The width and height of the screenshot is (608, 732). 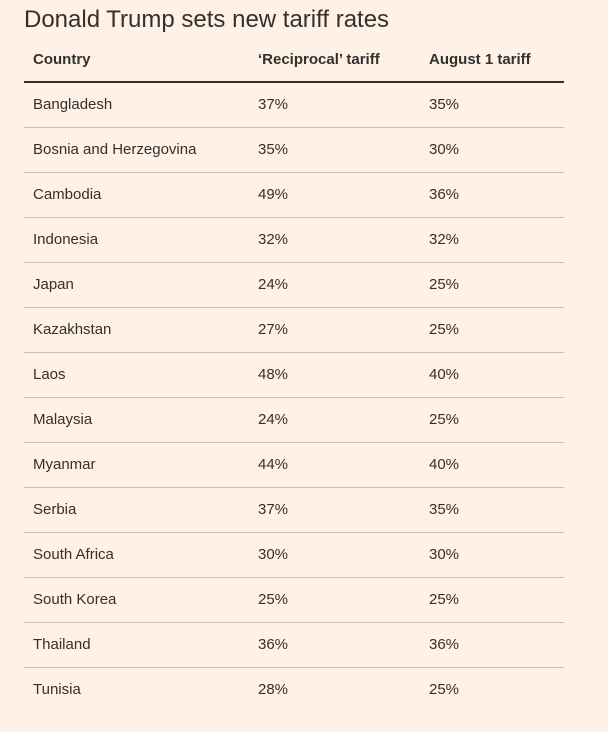 I want to click on table-row: Thailand 36% 36%, so click(x=294, y=645).